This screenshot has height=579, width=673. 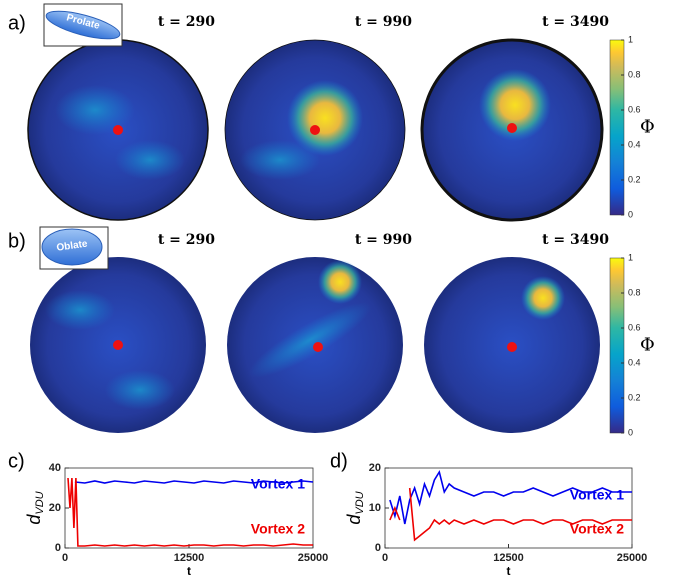 I want to click on y-tick-label: 10, so click(x=375, y=508).